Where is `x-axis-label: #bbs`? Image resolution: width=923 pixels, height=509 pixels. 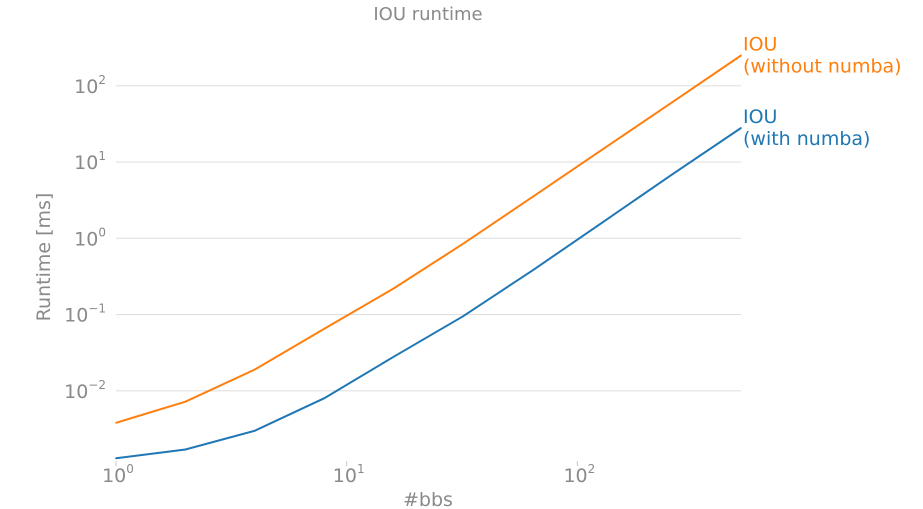 x-axis-label: #bbs is located at coordinates (428, 499).